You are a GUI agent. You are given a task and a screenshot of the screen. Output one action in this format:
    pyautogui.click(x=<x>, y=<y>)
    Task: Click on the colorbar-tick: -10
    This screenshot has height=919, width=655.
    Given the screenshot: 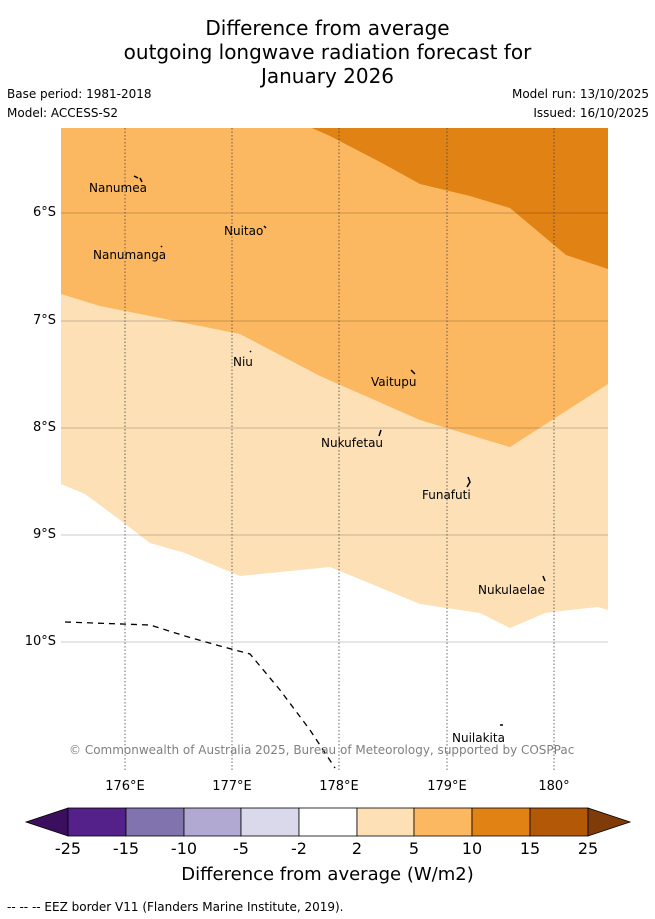 What is the action you would take?
    pyautogui.click(x=184, y=848)
    